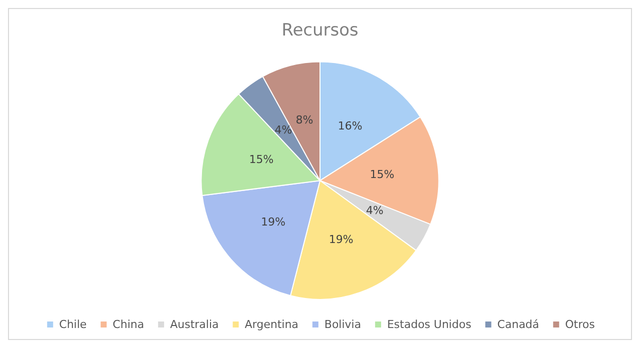  What do you see at coordinates (194, 324) in the screenshot?
I see `legend-label: Australia` at bounding box center [194, 324].